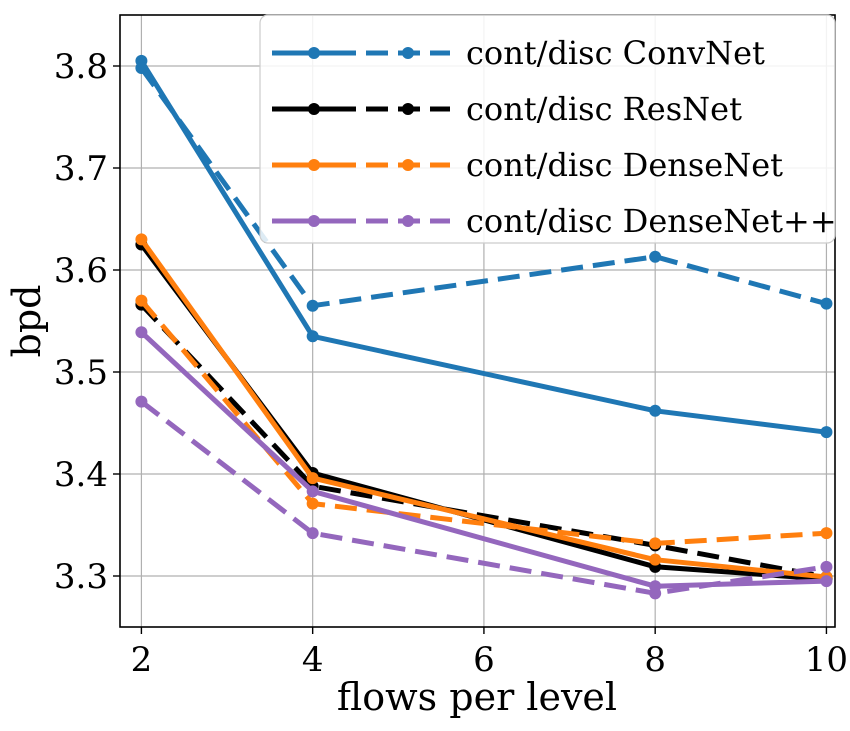 The height and width of the screenshot is (731, 850). I want to click on legend-solid-marker-cont-disc-densenet, so click(314, 165).